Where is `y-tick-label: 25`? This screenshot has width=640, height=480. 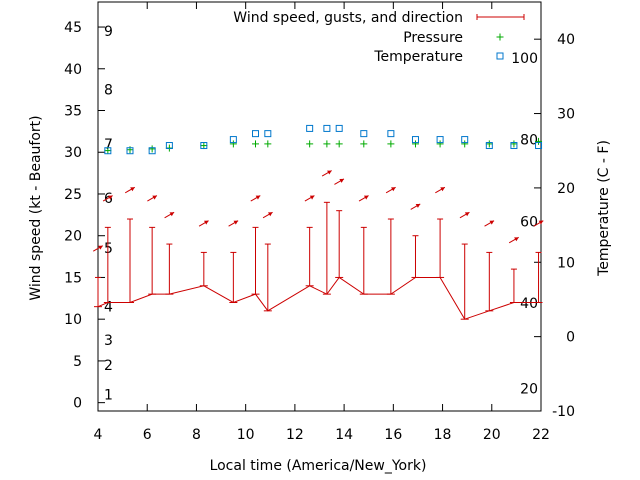 y-tick-label: 25 is located at coordinates (73, 195).